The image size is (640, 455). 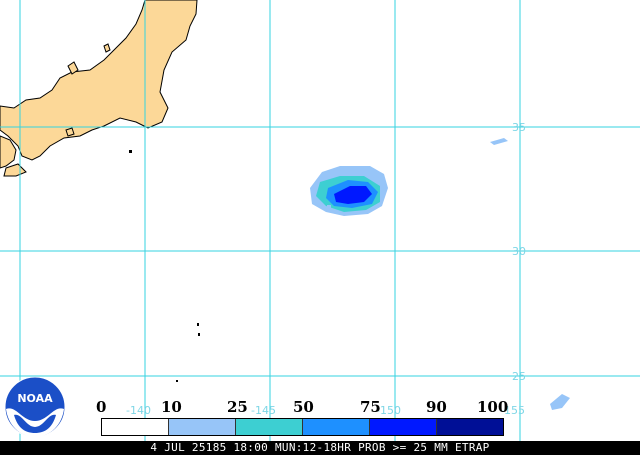 What do you see at coordinates (303, 407) in the screenshot?
I see `legend-value-50: 50` at bounding box center [303, 407].